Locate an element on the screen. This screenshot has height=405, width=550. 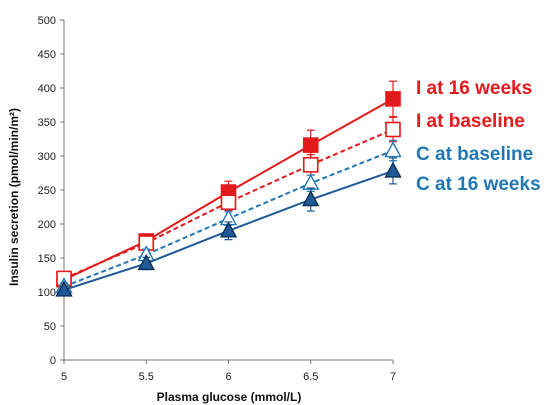
y-tick-label: 100 is located at coordinates (47, 293).